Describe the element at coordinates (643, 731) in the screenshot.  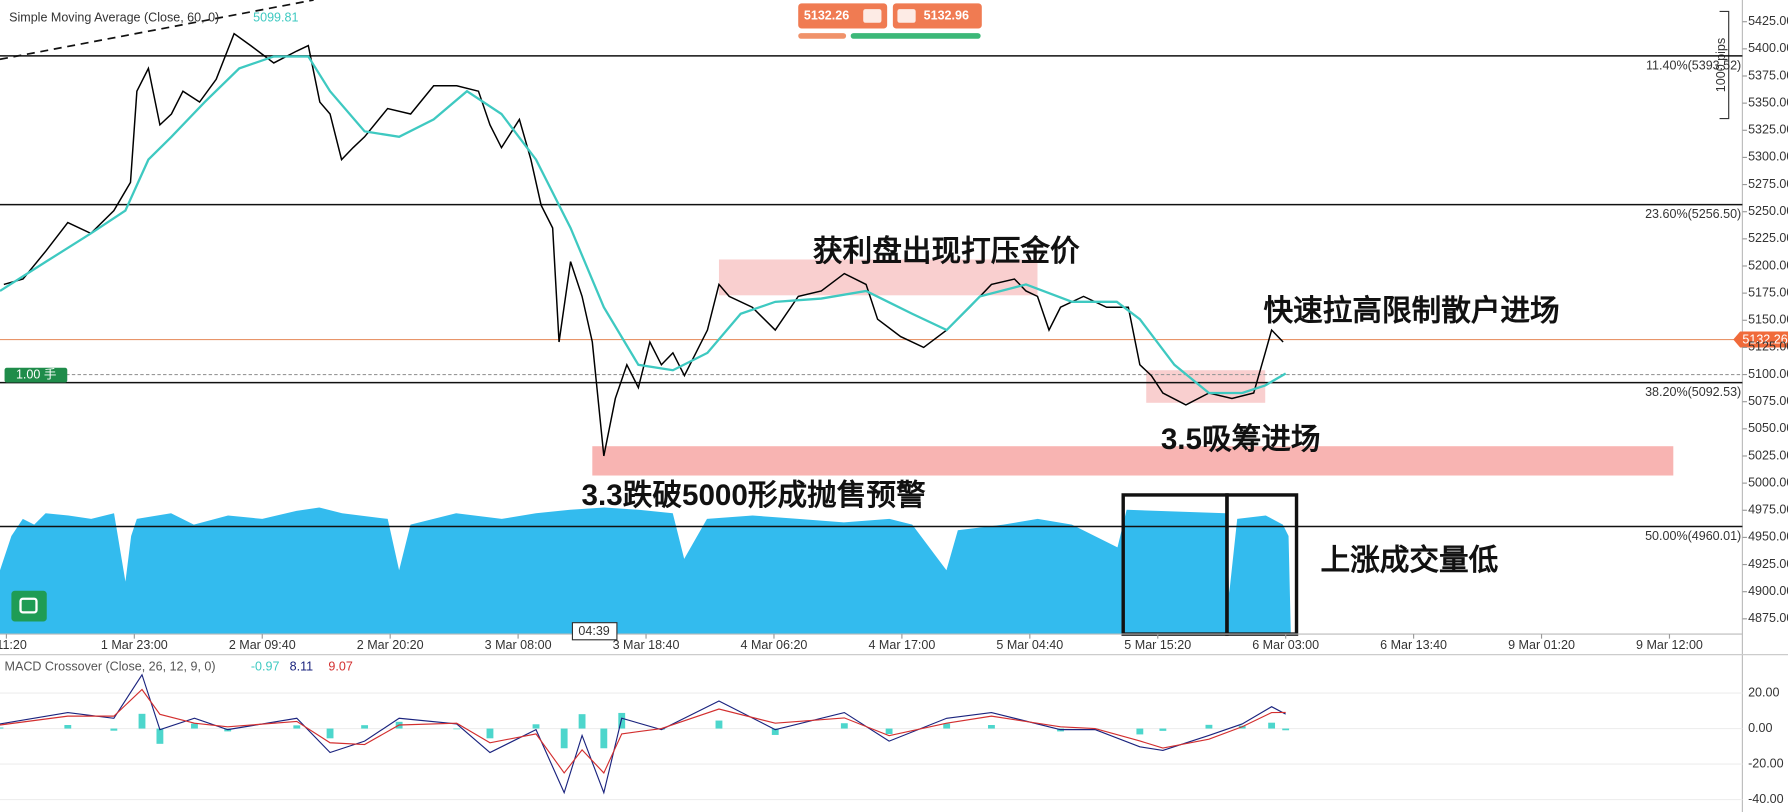
I see `macd-line` at that location.